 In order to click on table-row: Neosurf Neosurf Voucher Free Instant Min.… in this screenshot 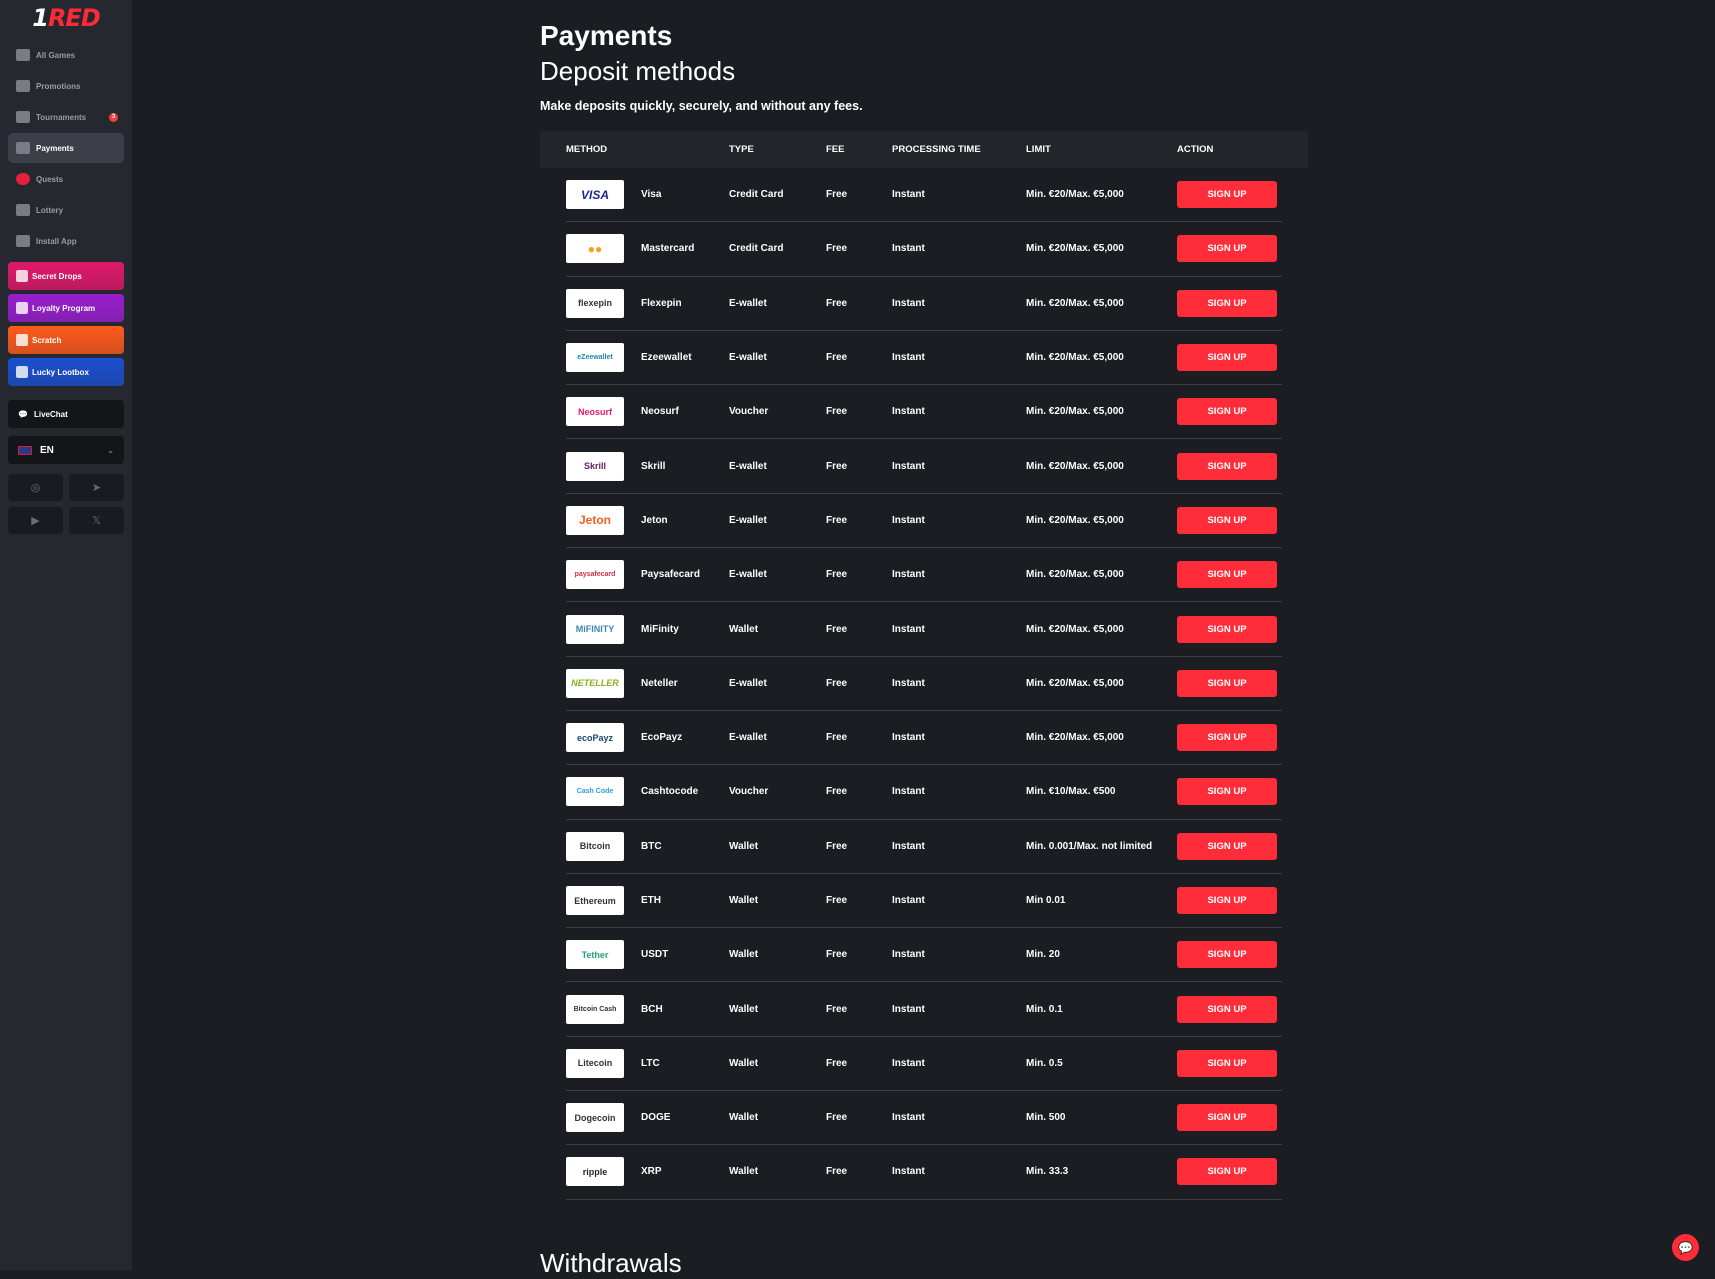, I will do `click(924, 412)`.